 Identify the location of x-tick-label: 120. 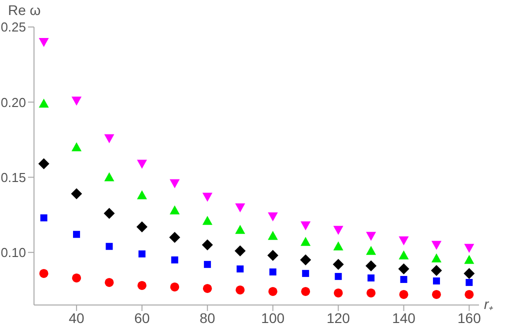
(338, 318).